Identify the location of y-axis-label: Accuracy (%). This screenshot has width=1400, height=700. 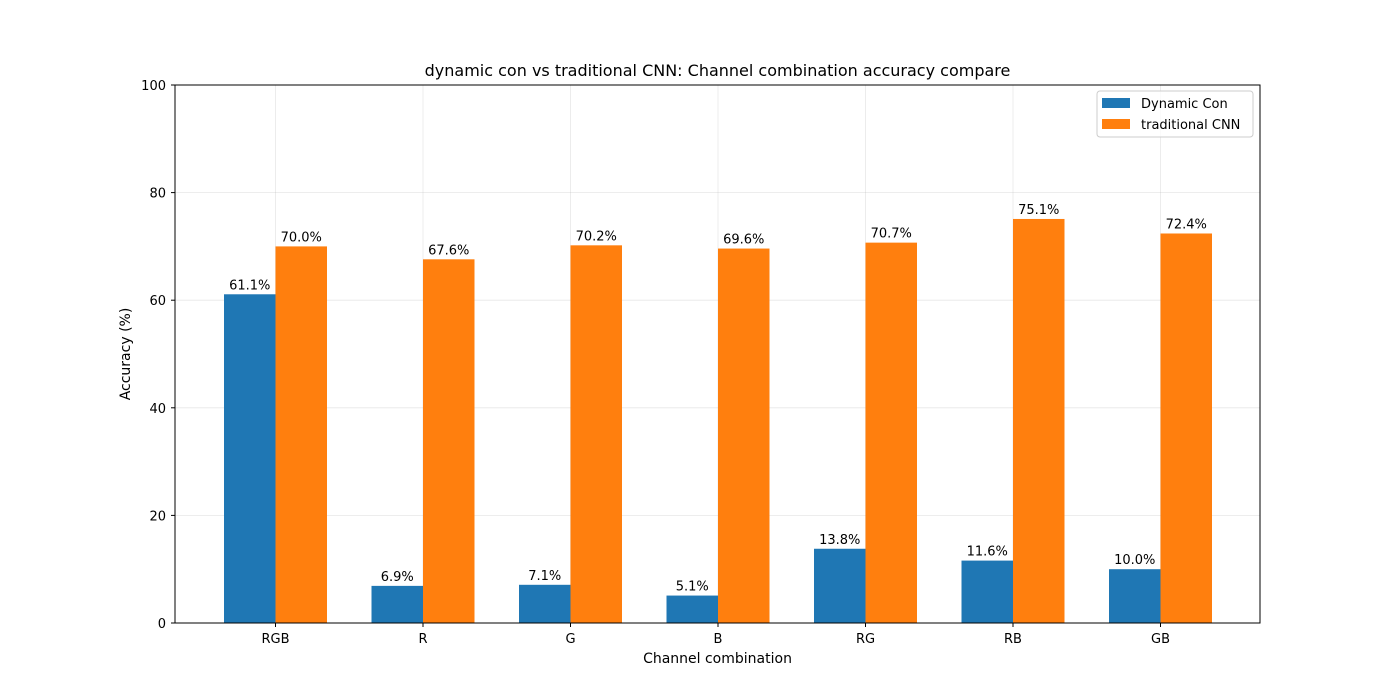
(126, 354).